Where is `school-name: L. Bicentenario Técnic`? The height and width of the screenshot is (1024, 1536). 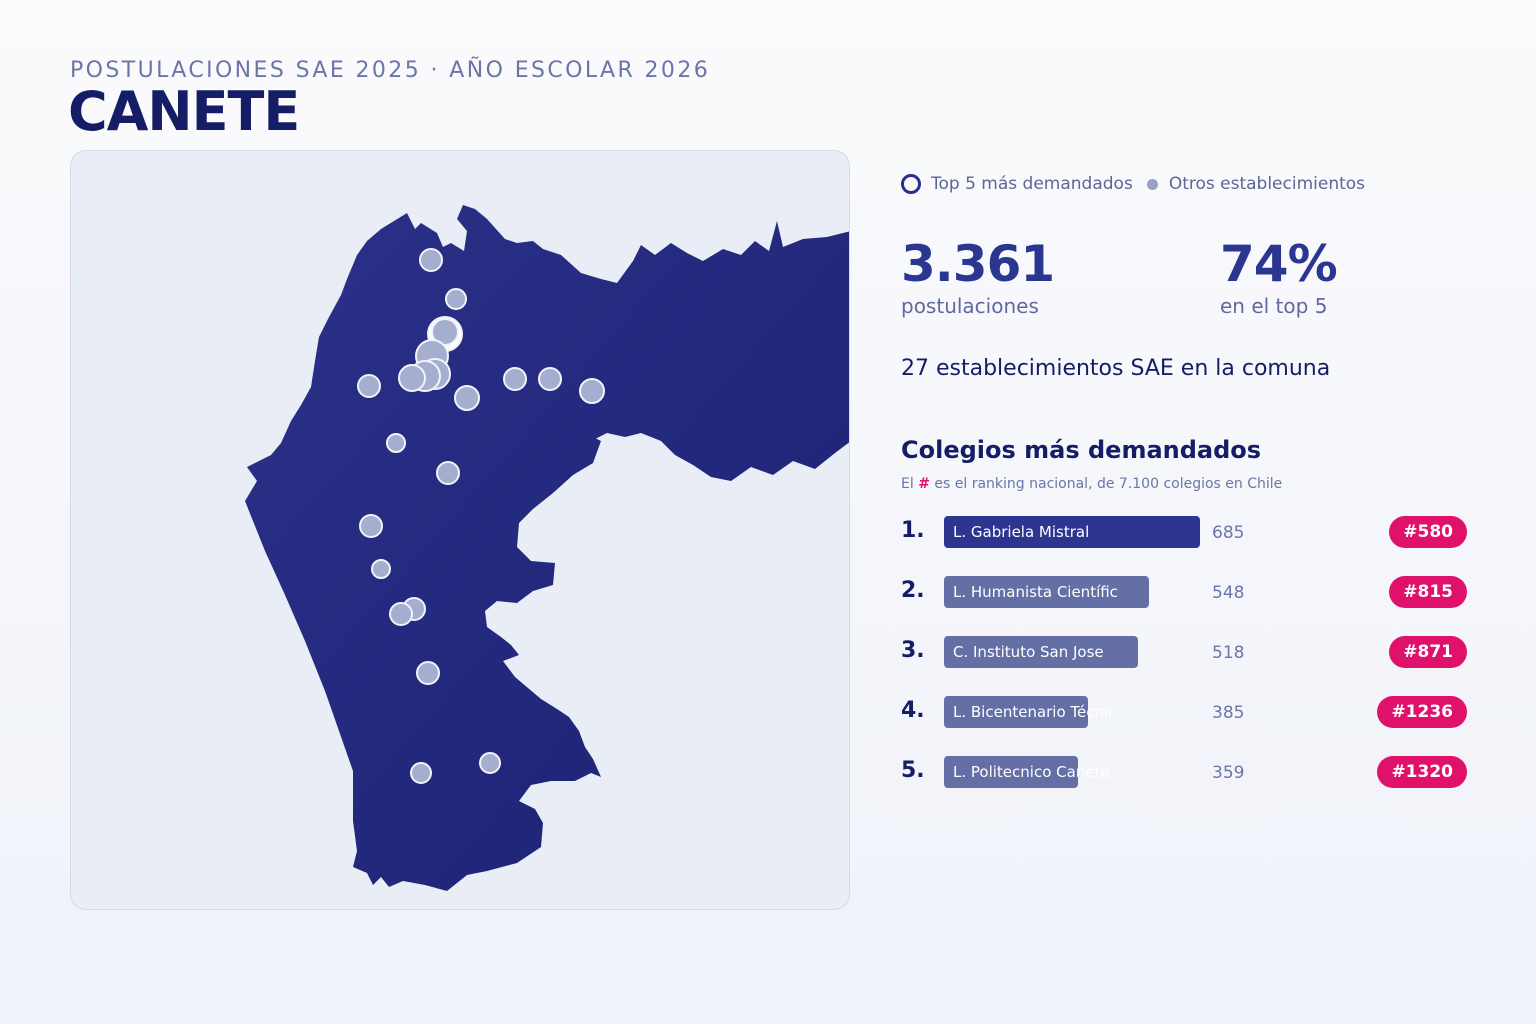 school-name: L. Bicentenario Técnic is located at coordinates (1035, 712).